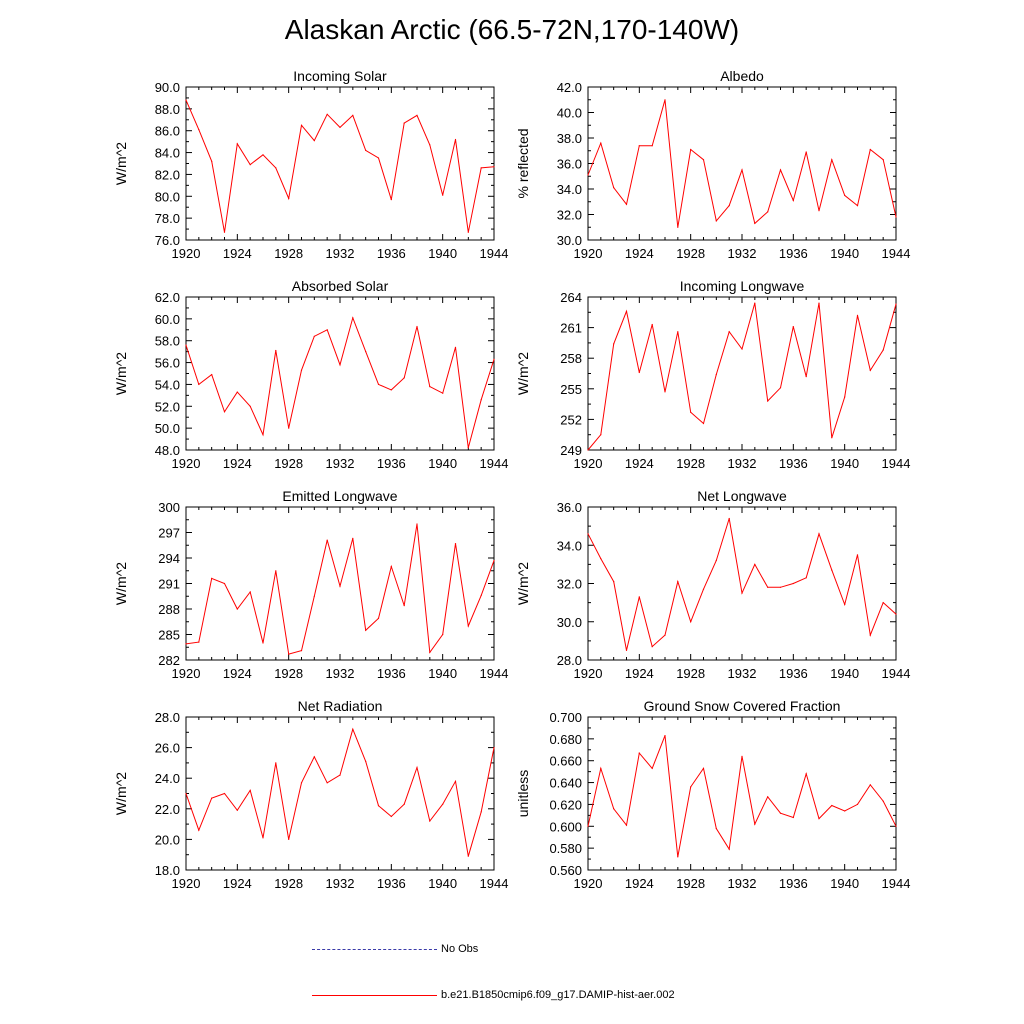 The height and width of the screenshot is (1024, 1024). I want to click on y-axis-label: unitless, so click(523, 793).